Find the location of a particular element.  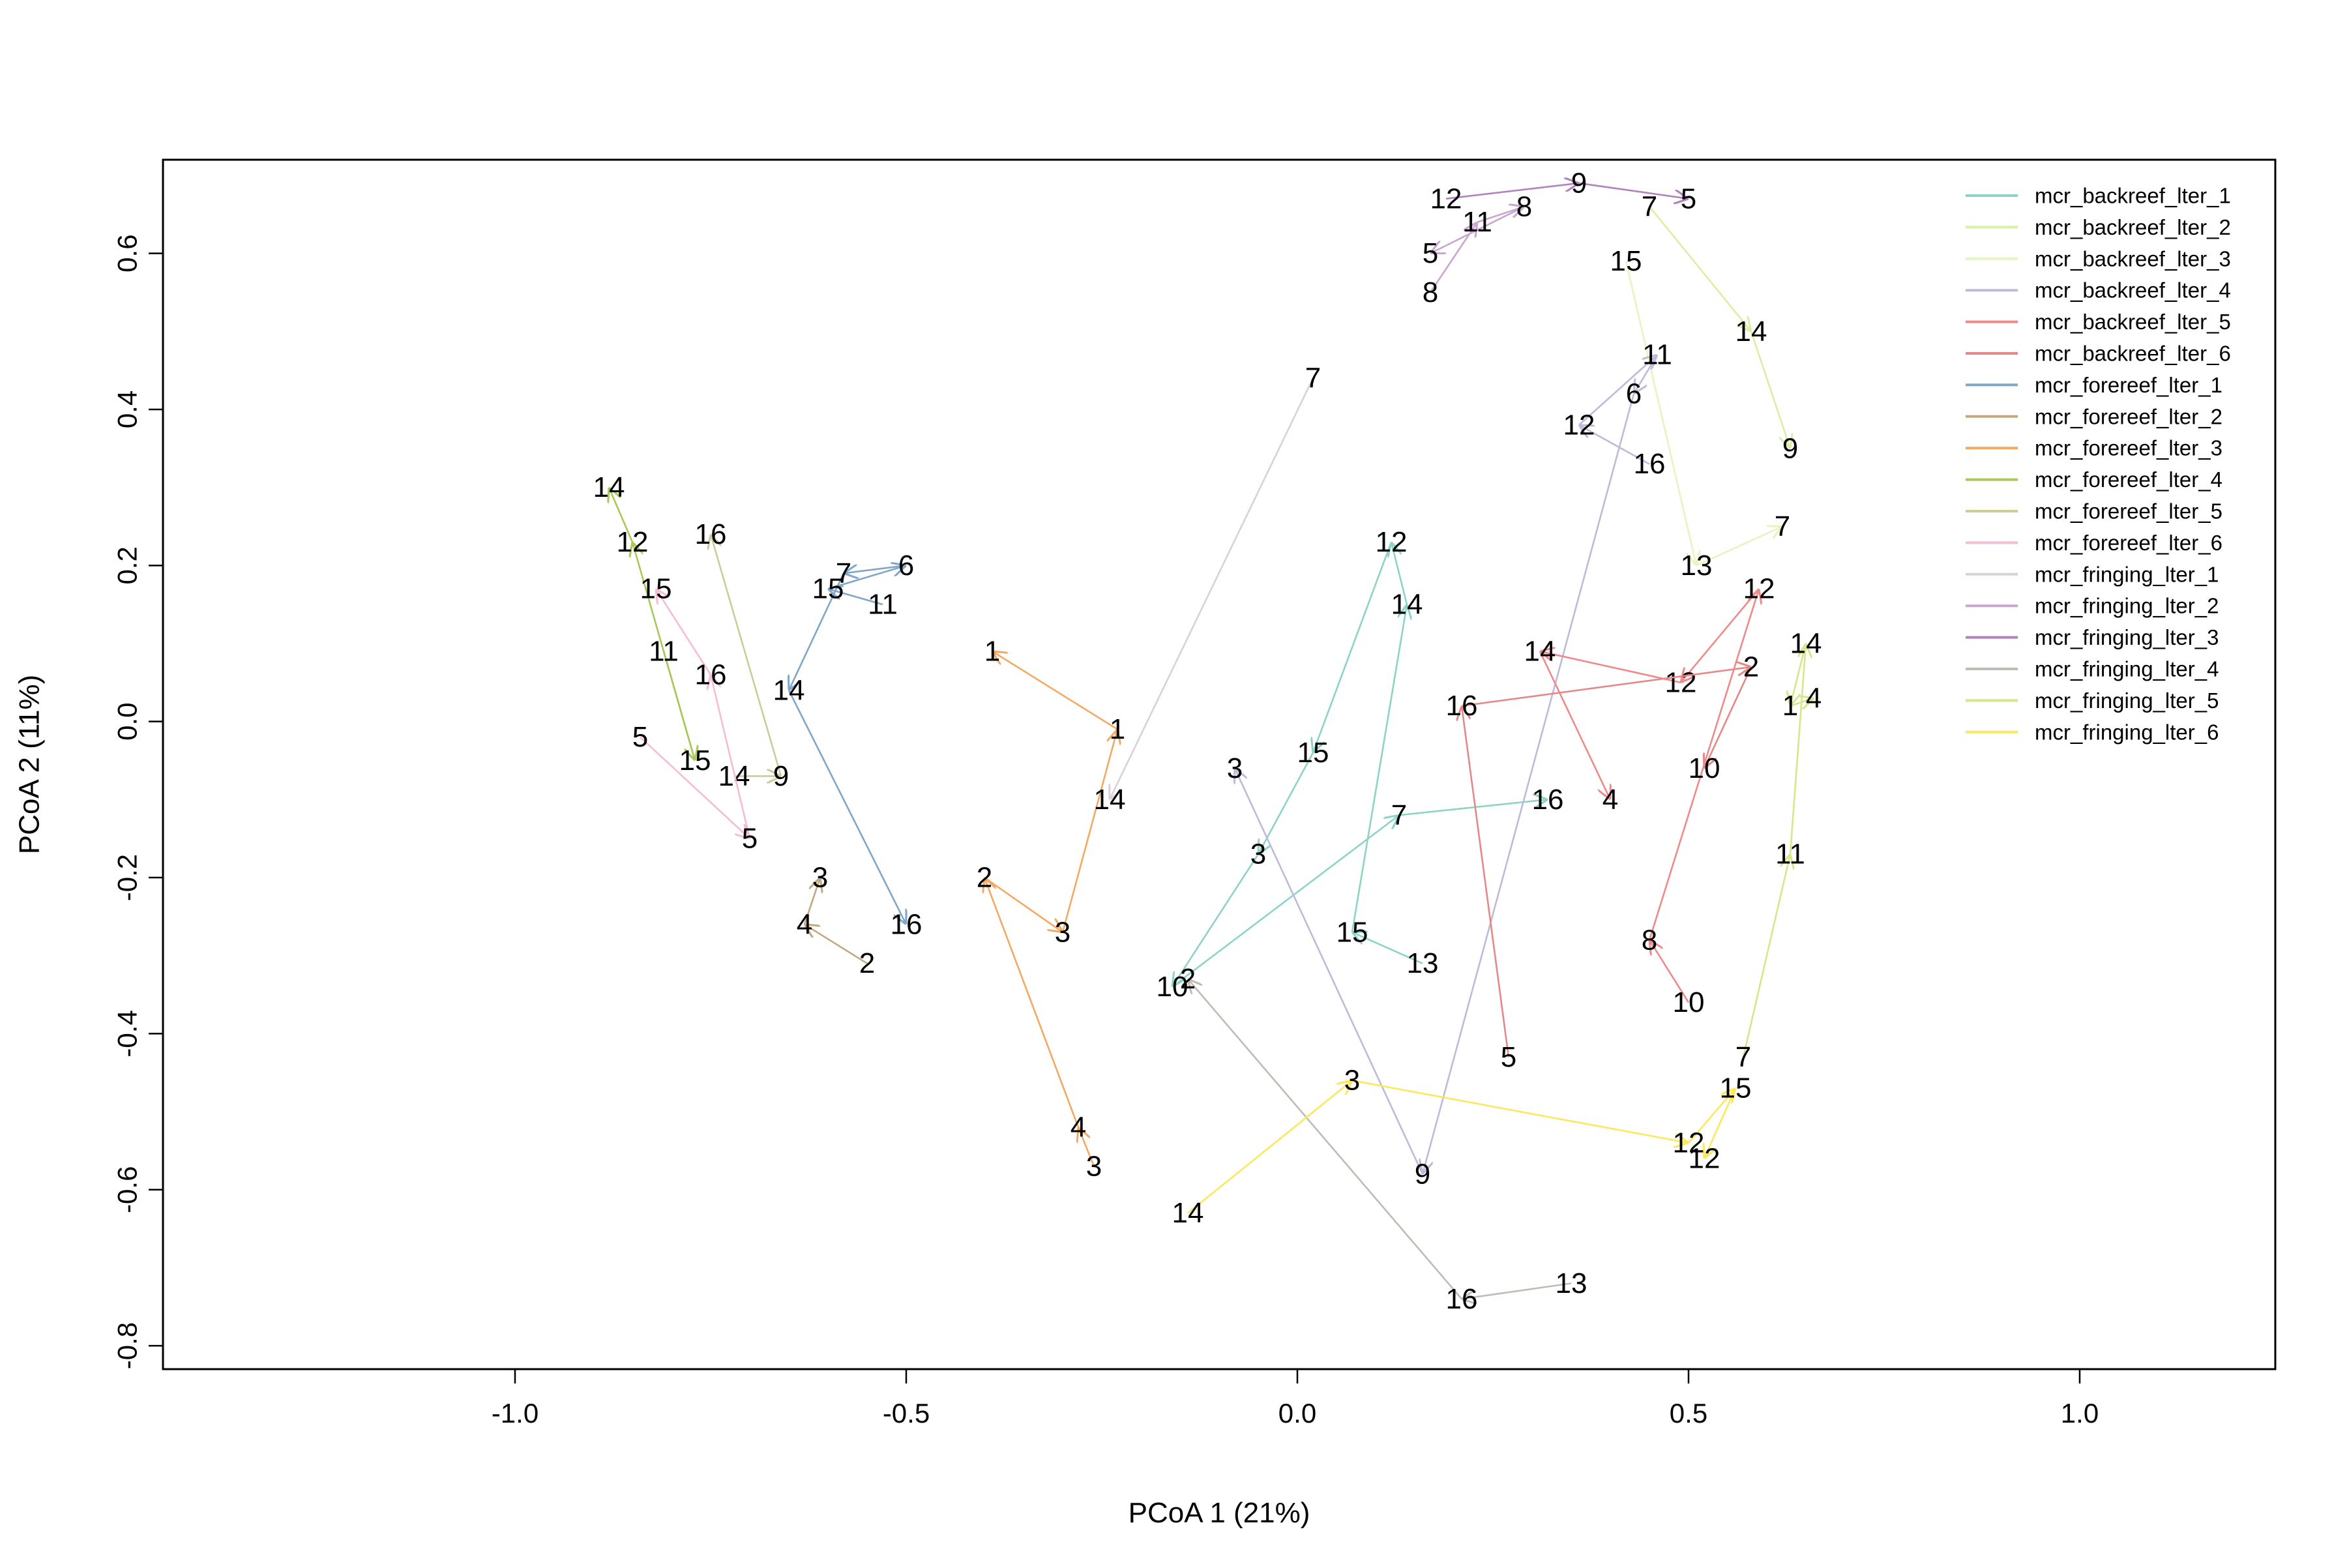

point-label: 2 is located at coordinates (867, 963).